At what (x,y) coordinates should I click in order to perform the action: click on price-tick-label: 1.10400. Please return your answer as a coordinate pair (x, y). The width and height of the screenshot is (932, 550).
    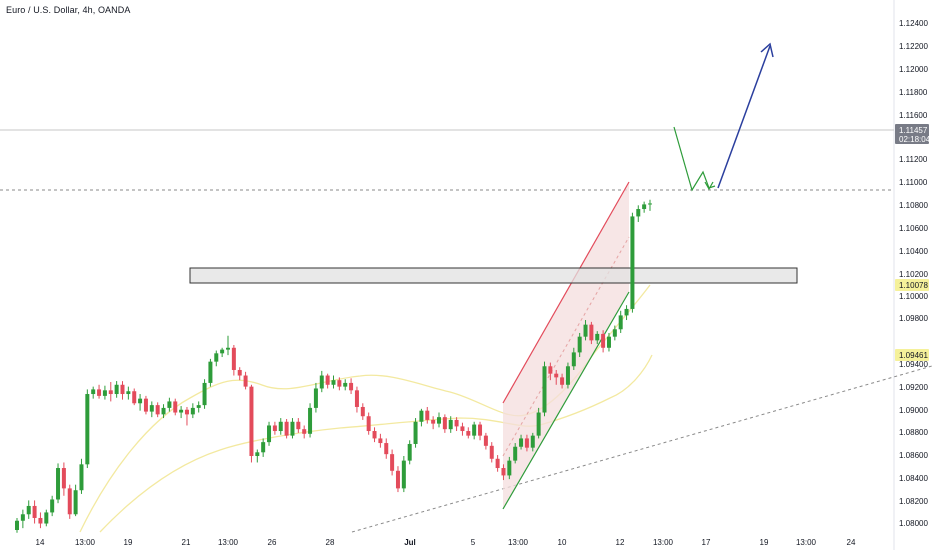
    Looking at the image, I should click on (913, 251).